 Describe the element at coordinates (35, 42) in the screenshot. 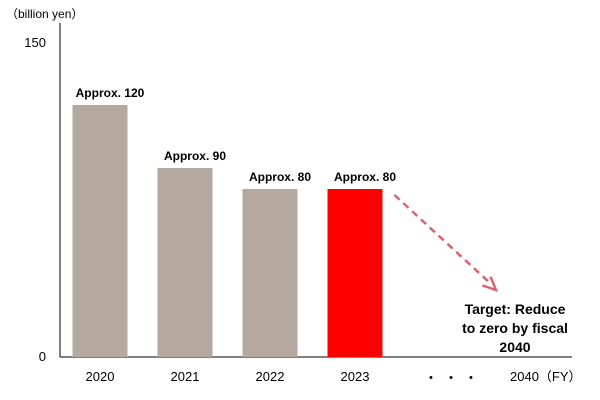

I see `y-tick-label-max: 150` at that location.